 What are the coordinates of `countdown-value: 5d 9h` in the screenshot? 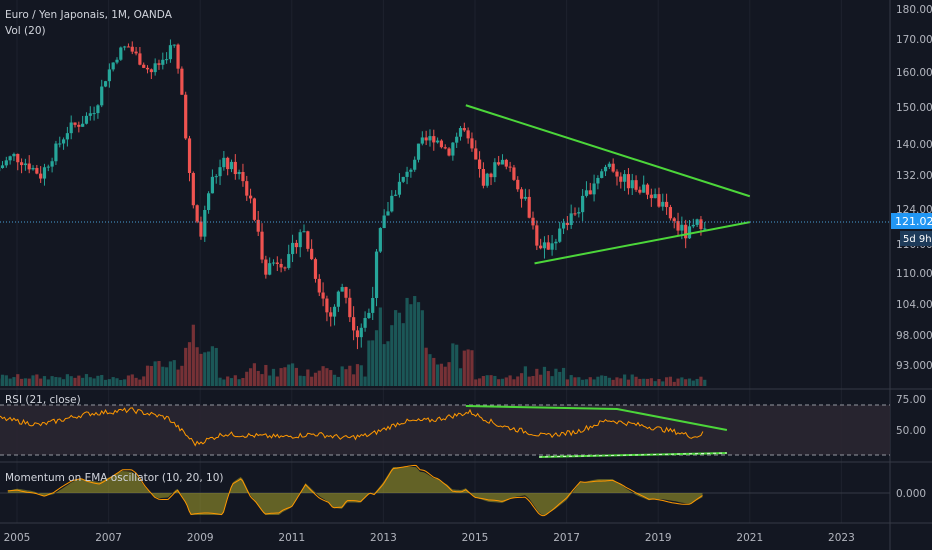 It's located at (917, 239).